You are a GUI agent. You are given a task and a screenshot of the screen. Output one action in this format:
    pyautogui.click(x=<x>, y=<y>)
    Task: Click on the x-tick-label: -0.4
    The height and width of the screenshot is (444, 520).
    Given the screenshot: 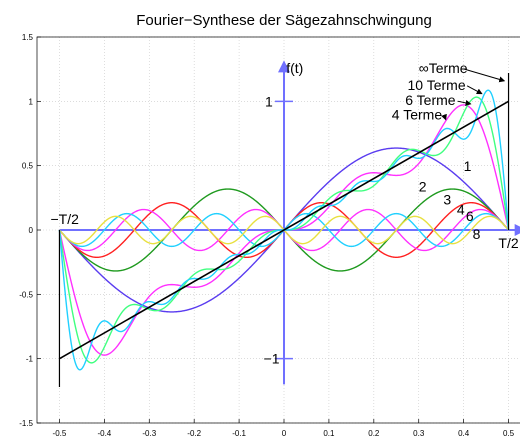 What is the action you would take?
    pyautogui.click(x=104, y=433)
    